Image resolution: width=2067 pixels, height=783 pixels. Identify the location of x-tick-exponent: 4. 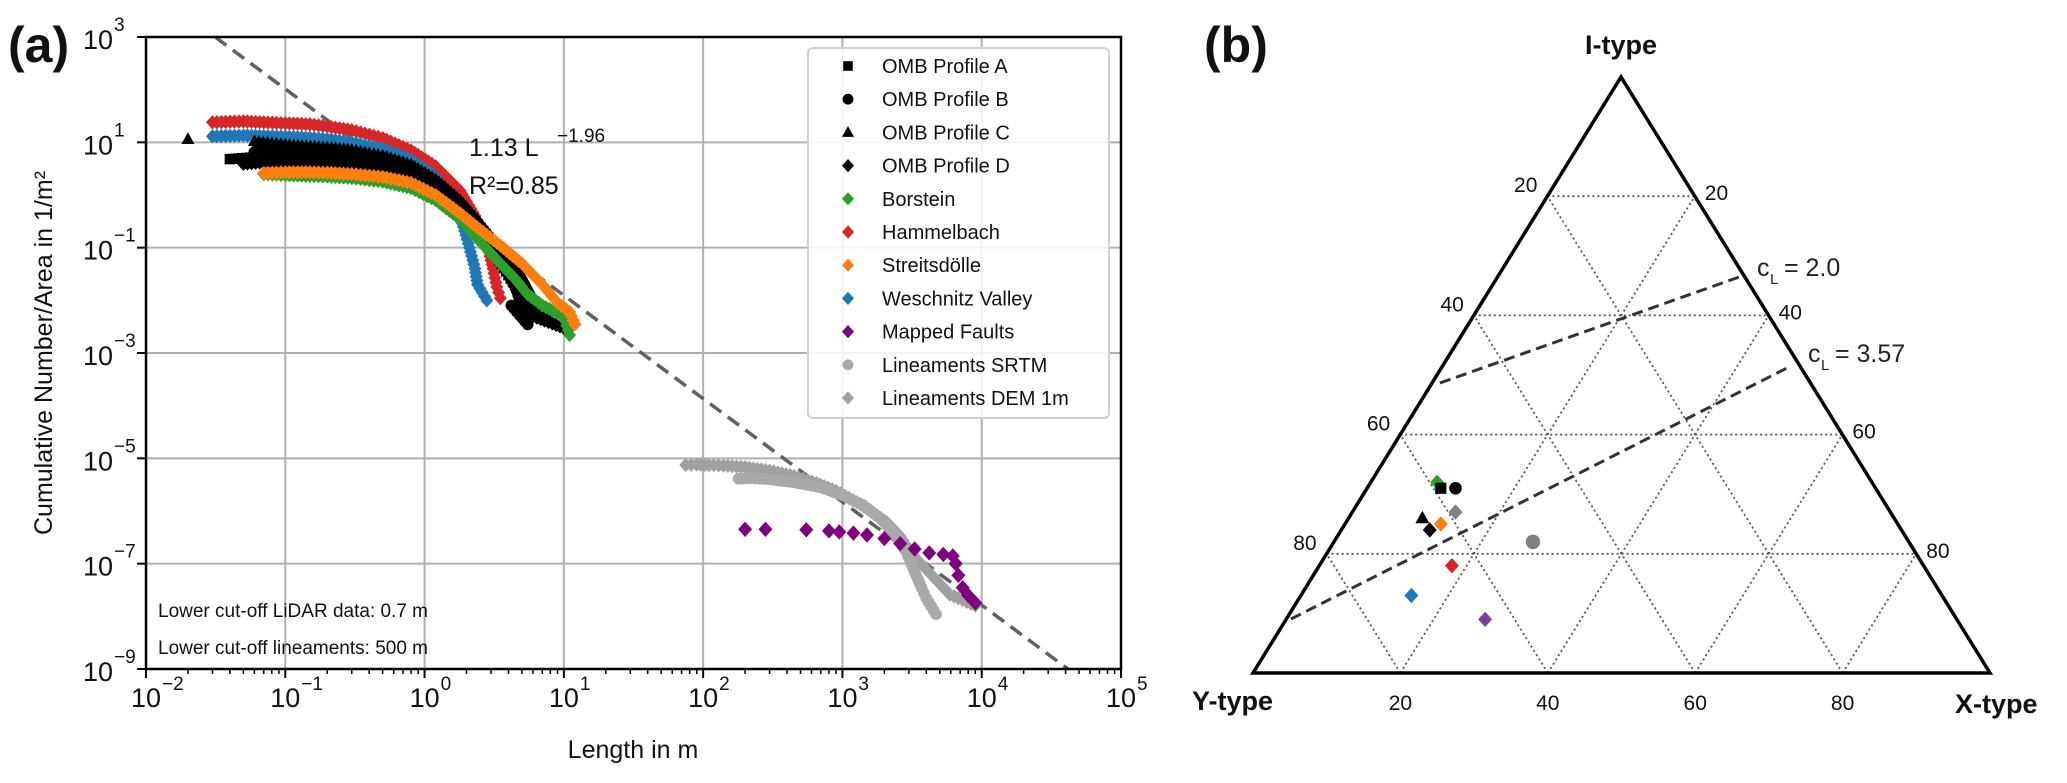
(1003, 684).